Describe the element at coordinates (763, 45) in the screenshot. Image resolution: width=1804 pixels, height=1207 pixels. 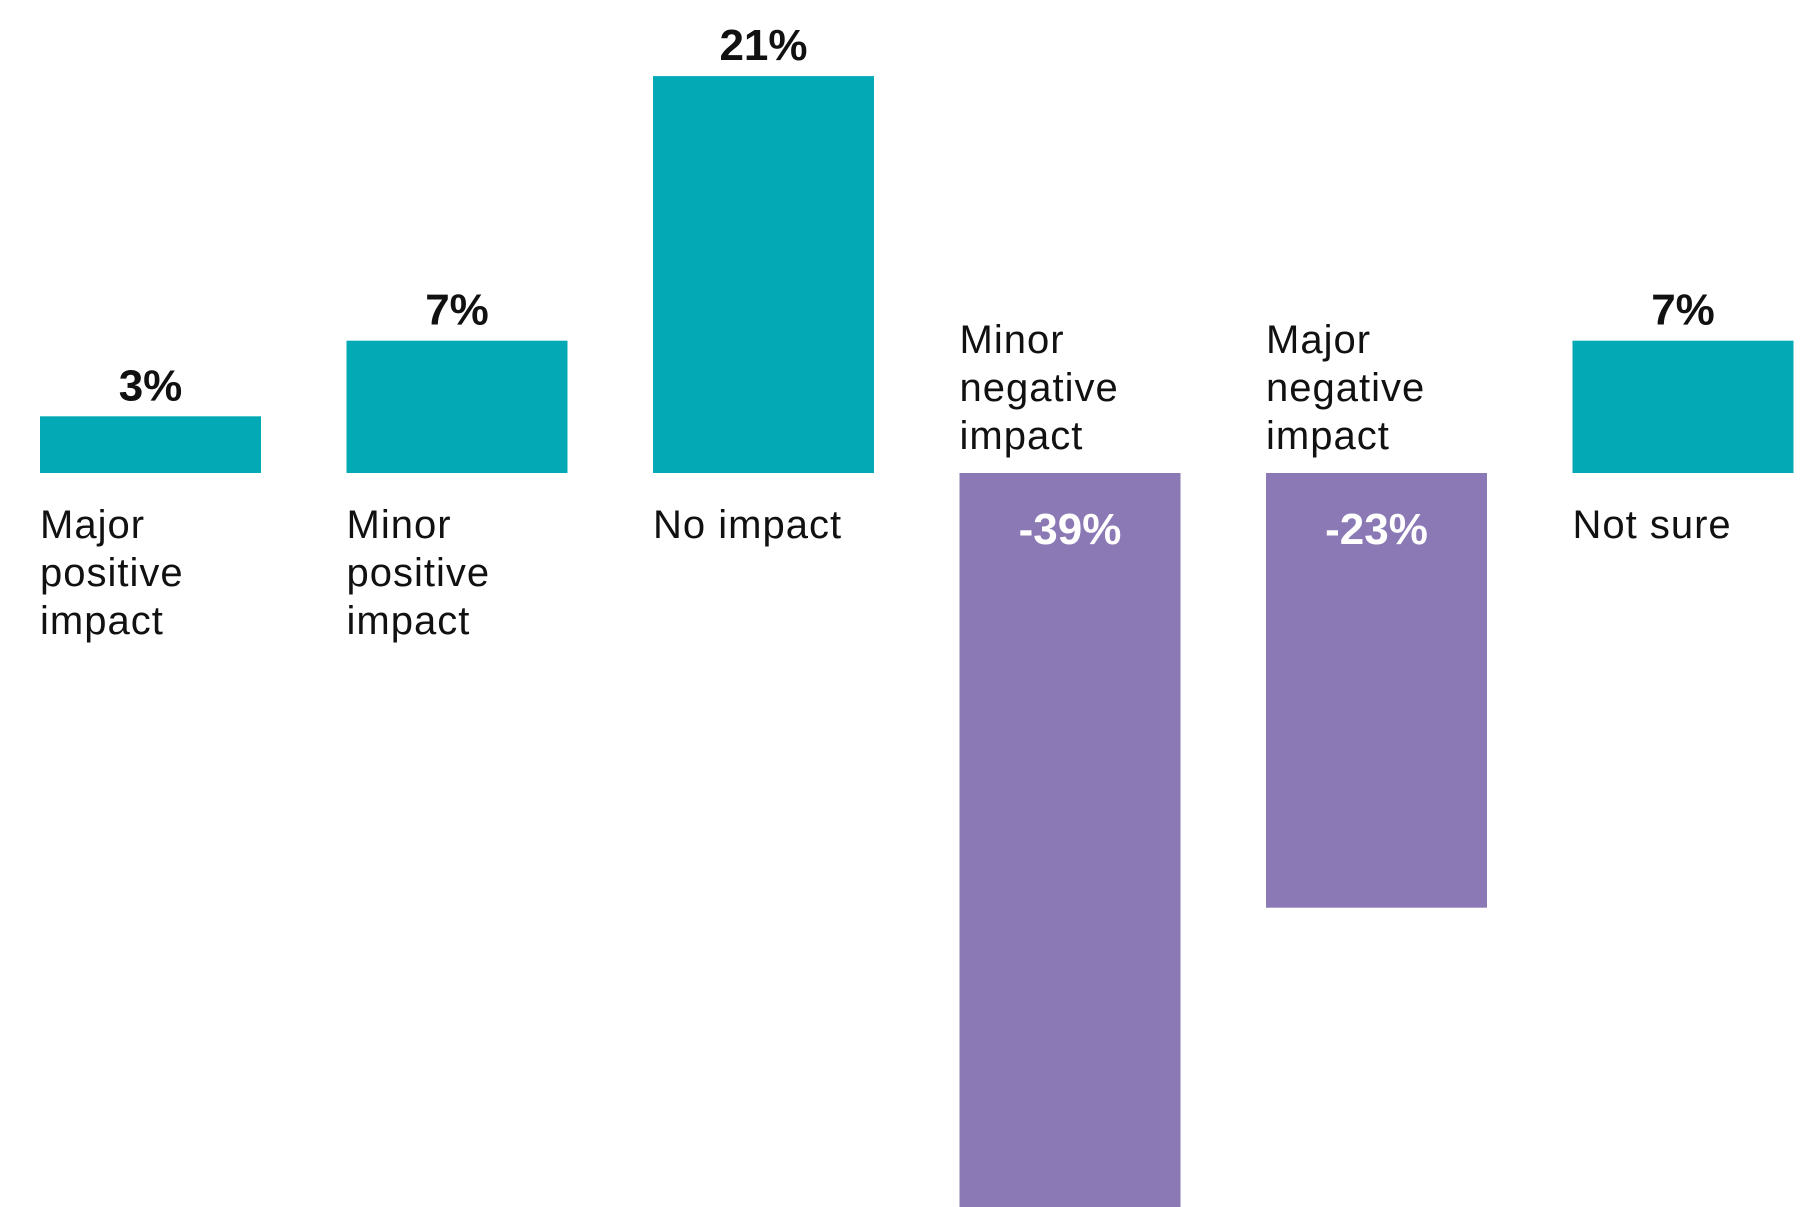
I see `value-label-no-impact: 21%` at that location.